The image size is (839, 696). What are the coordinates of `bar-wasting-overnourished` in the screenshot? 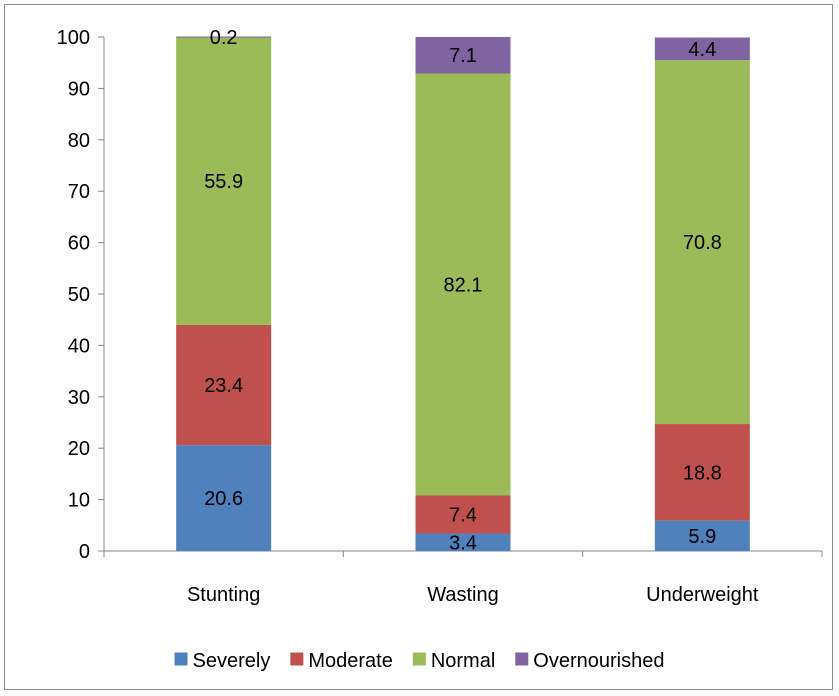 It's located at (463, 55).